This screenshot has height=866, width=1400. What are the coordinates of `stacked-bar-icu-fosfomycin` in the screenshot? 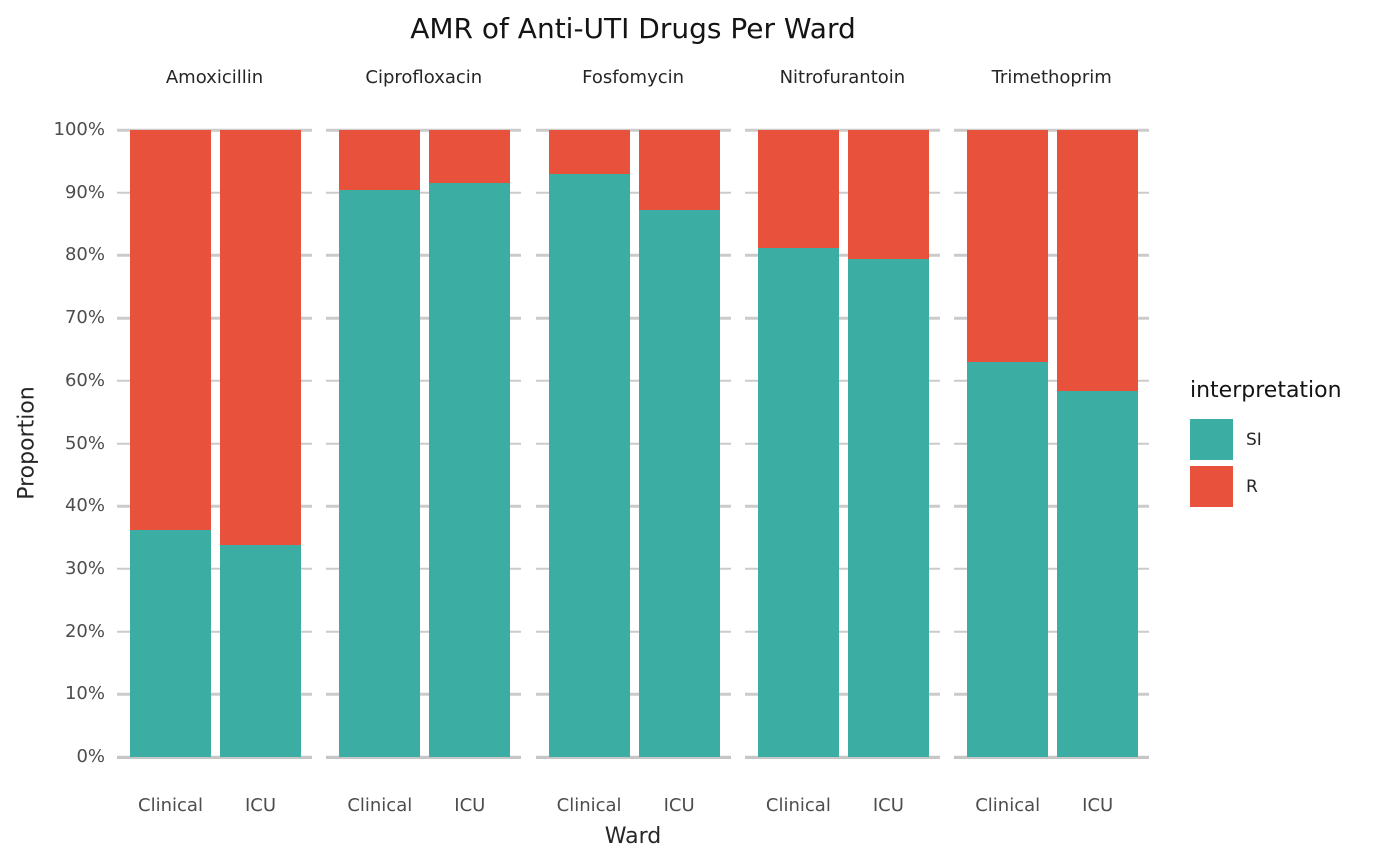 It's located at (679, 443).